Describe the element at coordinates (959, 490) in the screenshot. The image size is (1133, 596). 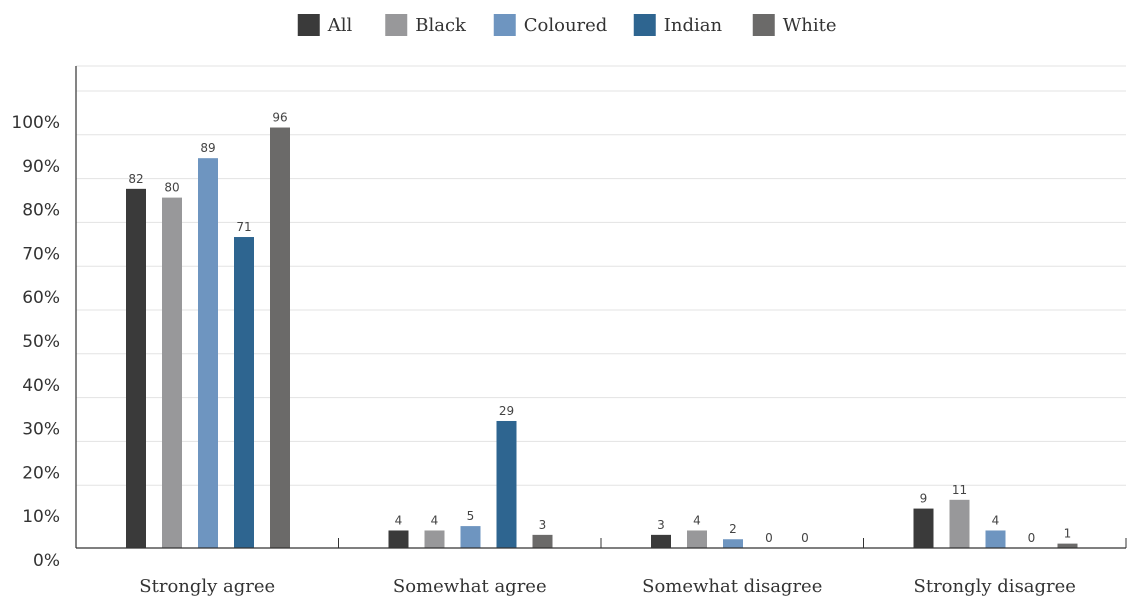
I see `value-label-black-strongly-disagree: 11` at that location.